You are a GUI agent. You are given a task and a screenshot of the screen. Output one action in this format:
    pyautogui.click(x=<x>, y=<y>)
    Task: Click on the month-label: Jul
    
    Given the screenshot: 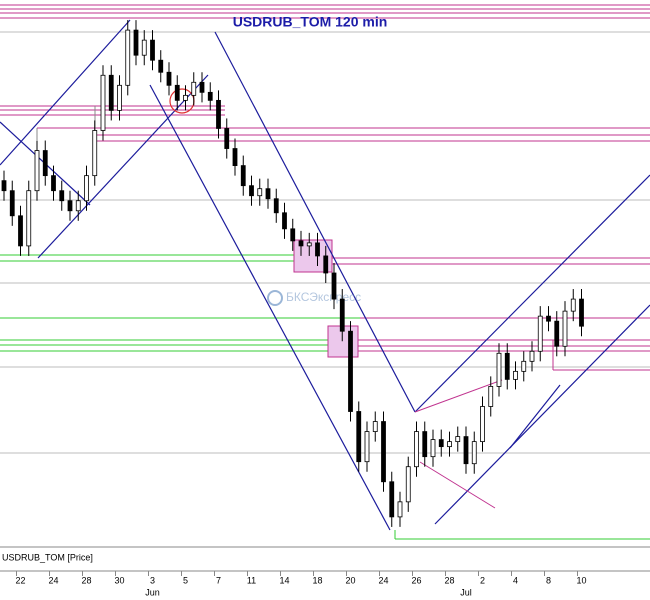 What is the action you would take?
    pyautogui.click(x=466, y=592)
    